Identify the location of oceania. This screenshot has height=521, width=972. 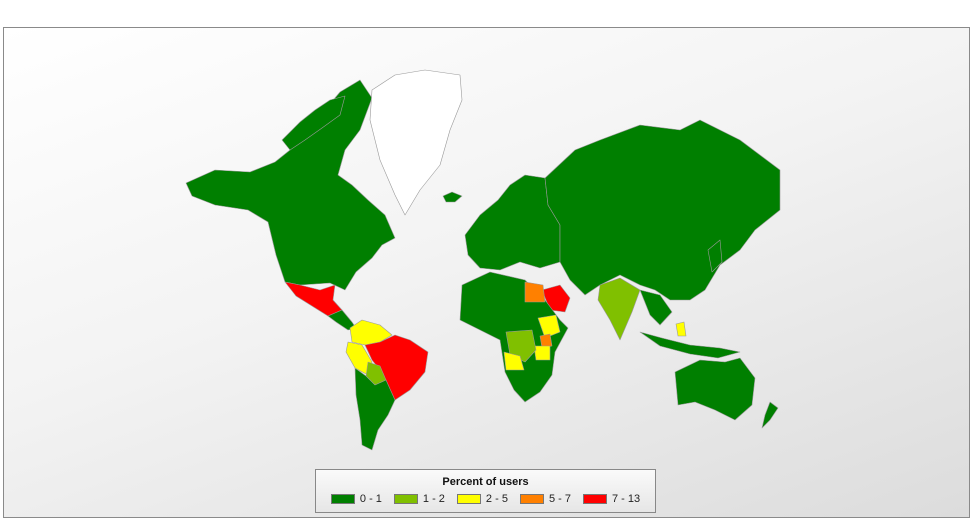
(709, 375).